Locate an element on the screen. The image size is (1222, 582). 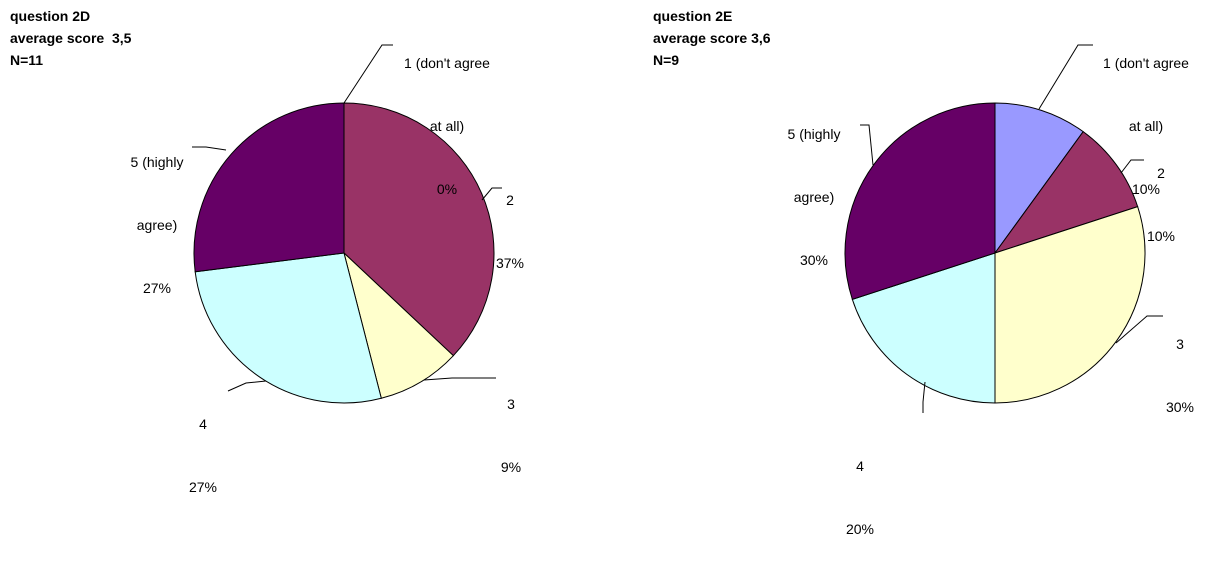
slice-label-2d-2: 2 37% is located at coordinates (510, 232).